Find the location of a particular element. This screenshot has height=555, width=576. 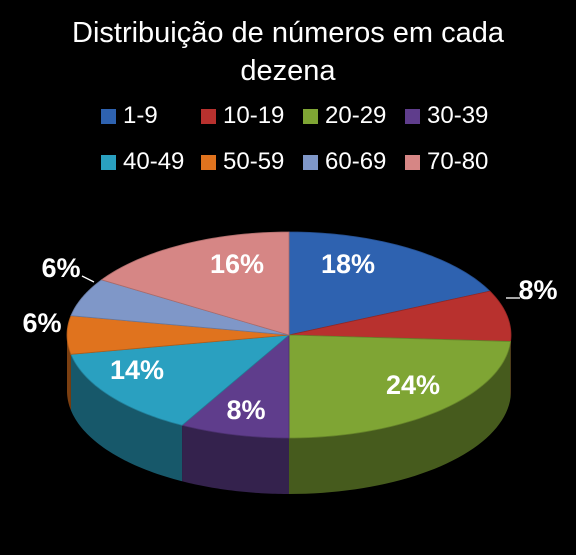

legend-label: 30-39 is located at coordinates (458, 115).